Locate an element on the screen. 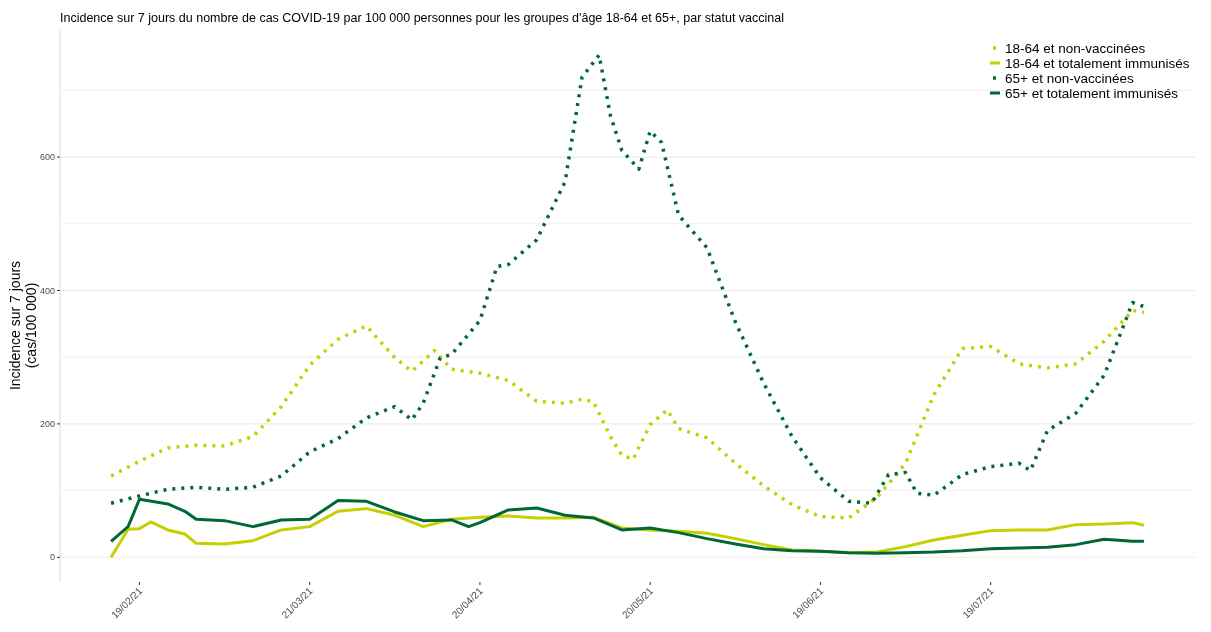 The width and height of the screenshot is (1211, 632). legend-label: 18-64 et totalement immunisés is located at coordinates (1097, 63).